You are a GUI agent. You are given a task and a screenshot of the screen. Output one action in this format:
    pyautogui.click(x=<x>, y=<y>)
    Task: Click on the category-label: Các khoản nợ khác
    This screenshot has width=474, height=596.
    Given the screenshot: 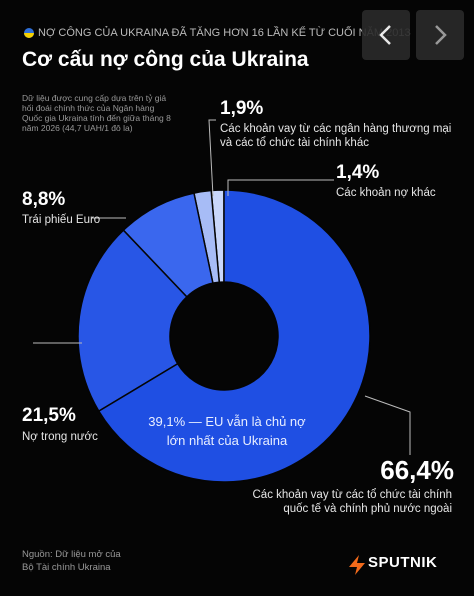 What is the action you would take?
    pyautogui.click(x=386, y=193)
    